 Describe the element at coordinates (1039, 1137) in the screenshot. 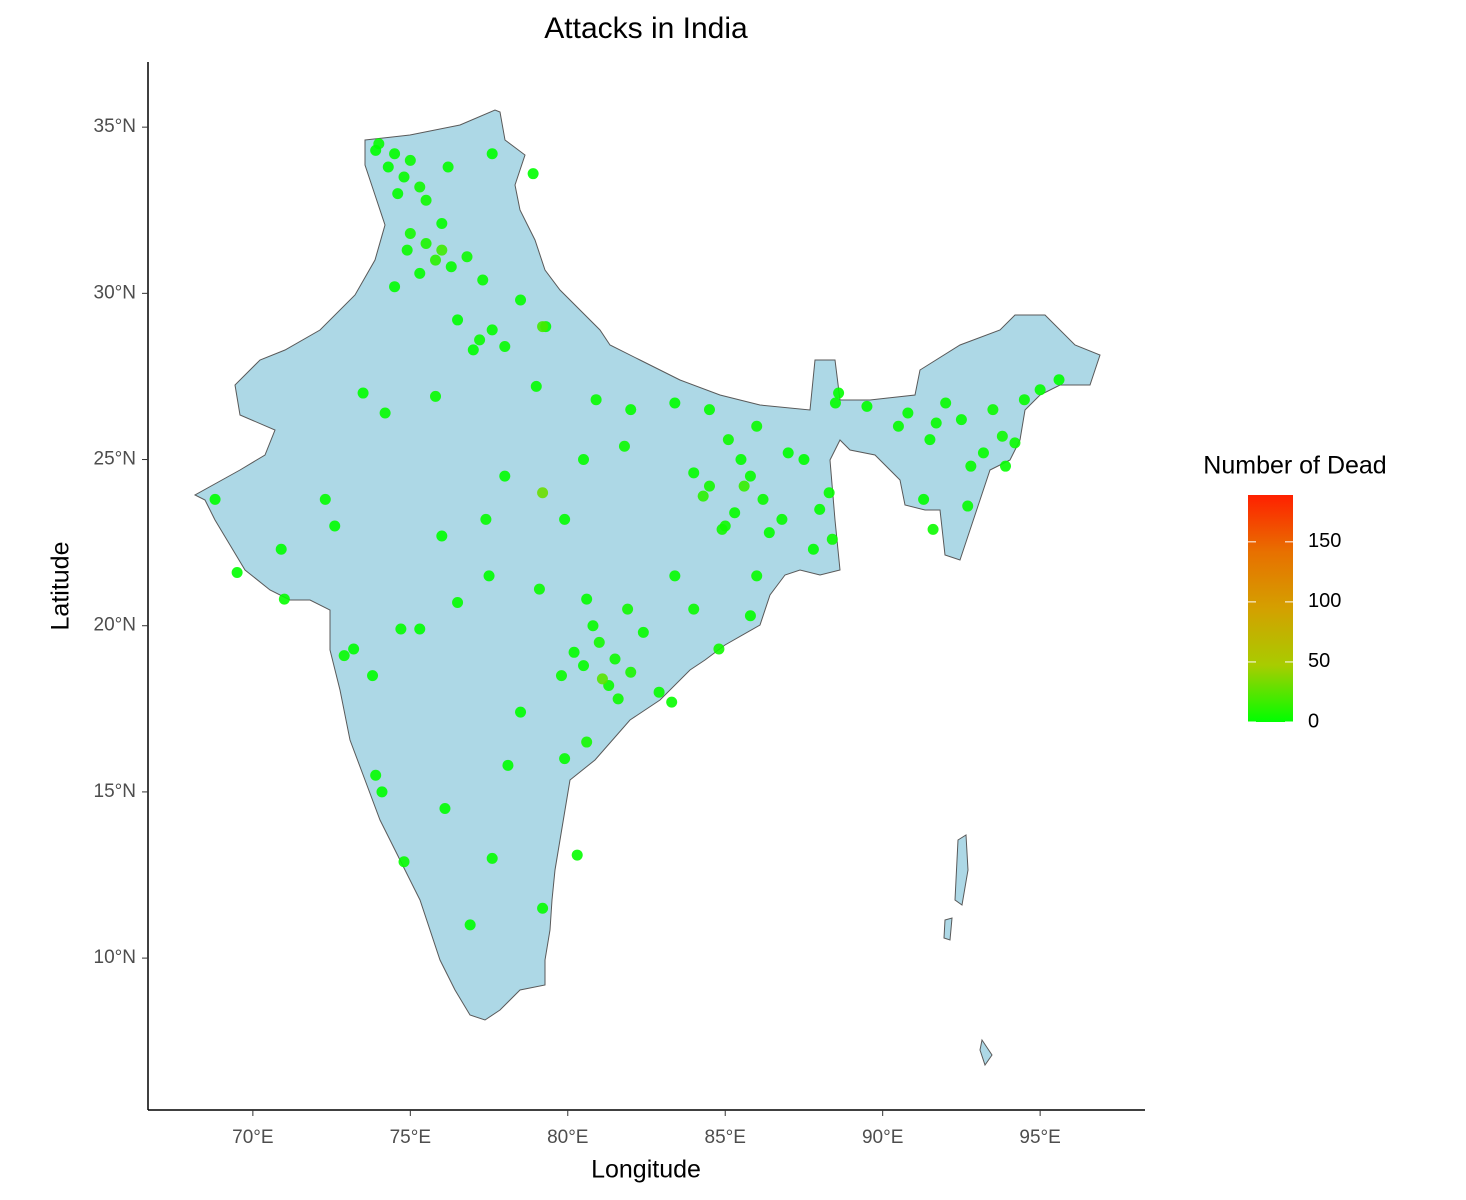

I see `x-tick-label: 95°E` at that location.